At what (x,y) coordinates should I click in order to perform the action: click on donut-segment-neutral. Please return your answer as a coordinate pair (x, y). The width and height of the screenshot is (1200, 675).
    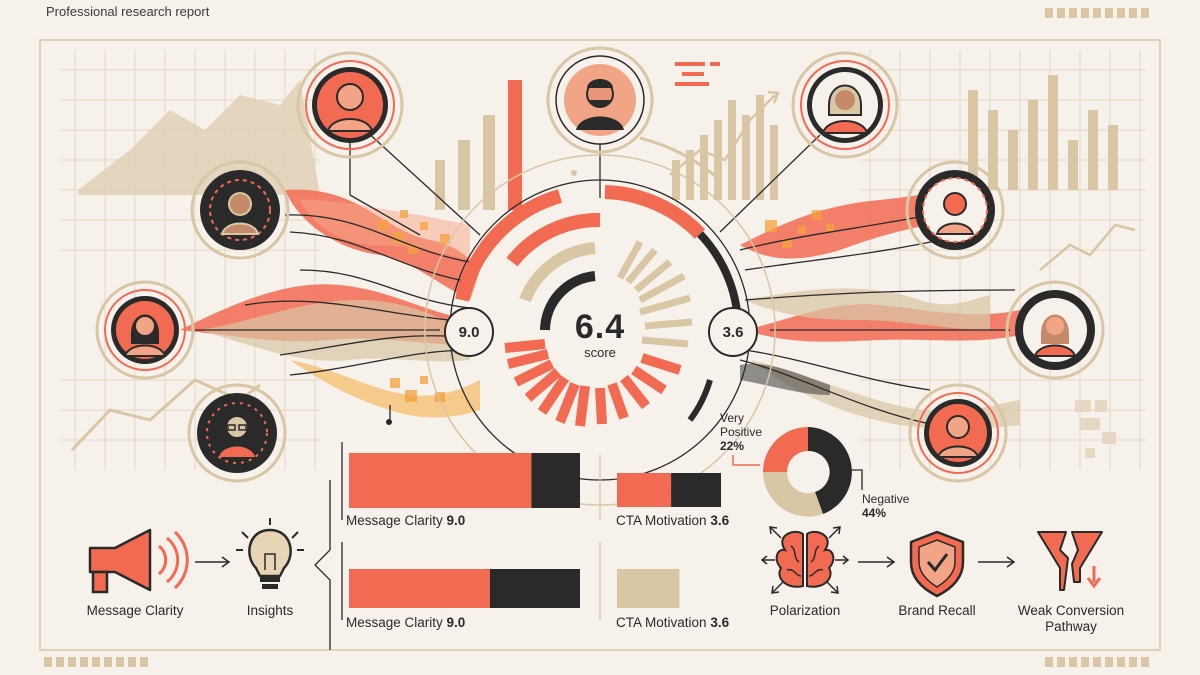
    Looking at the image, I should click on (793, 494).